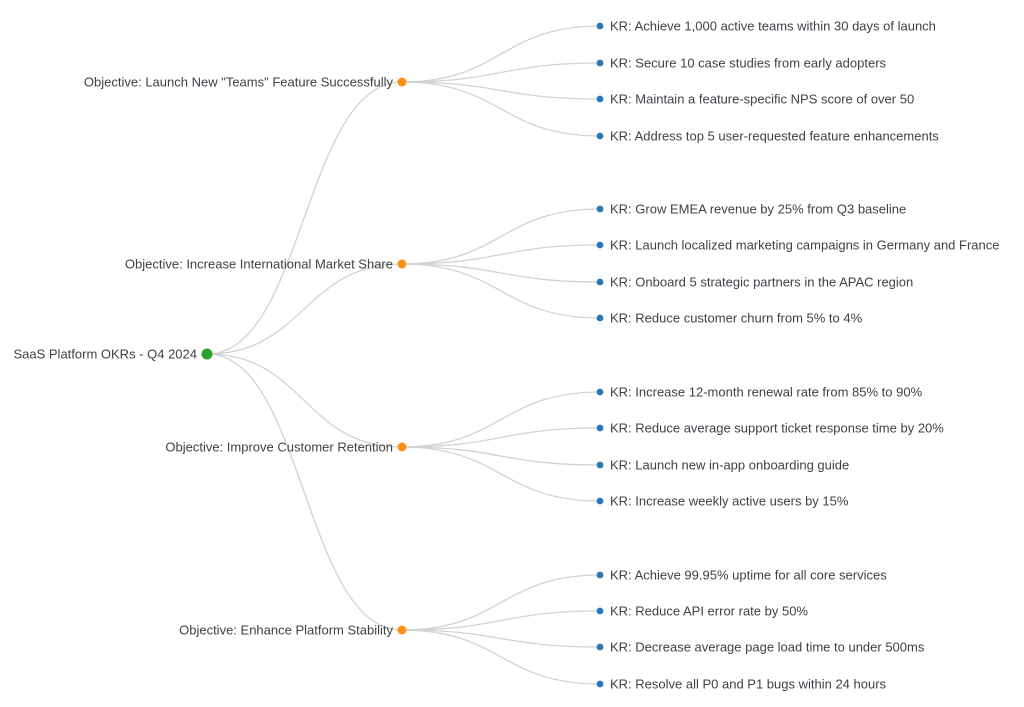  Describe the element at coordinates (207, 354) in the screenshot. I see `root-node-dot` at that location.